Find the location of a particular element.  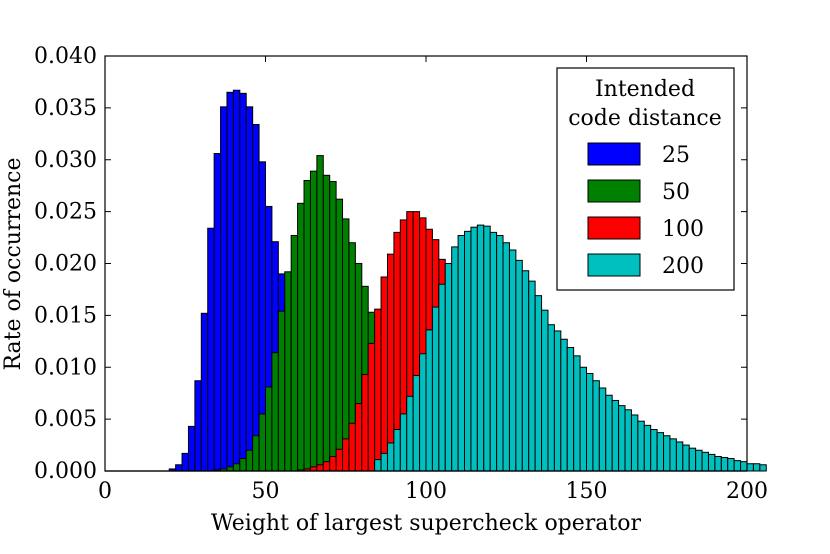

x-tick-label: 0 is located at coordinates (105, 491).